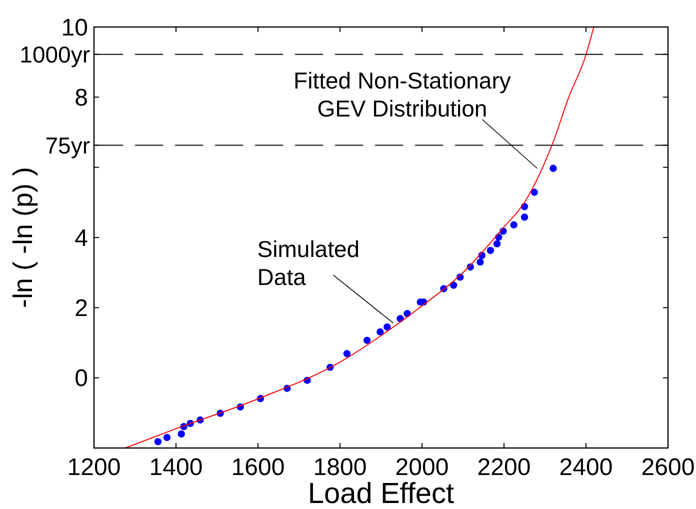 The width and height of the screenshot is (696, 509). Describe the element at coordinates (586, 467) in the screenshot. I see `x-tick-label: 2400` at that location.